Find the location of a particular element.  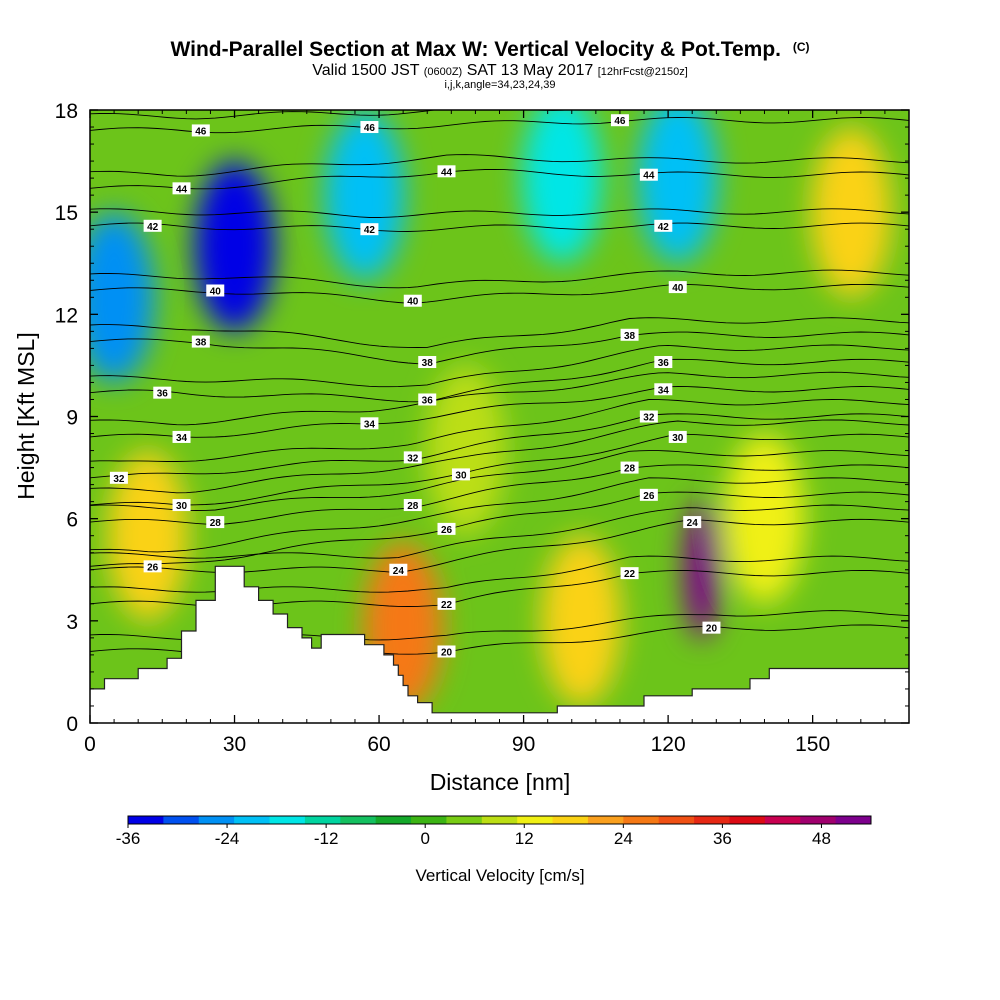

x-tick-label: 120 is located at coordinates (668, 744).